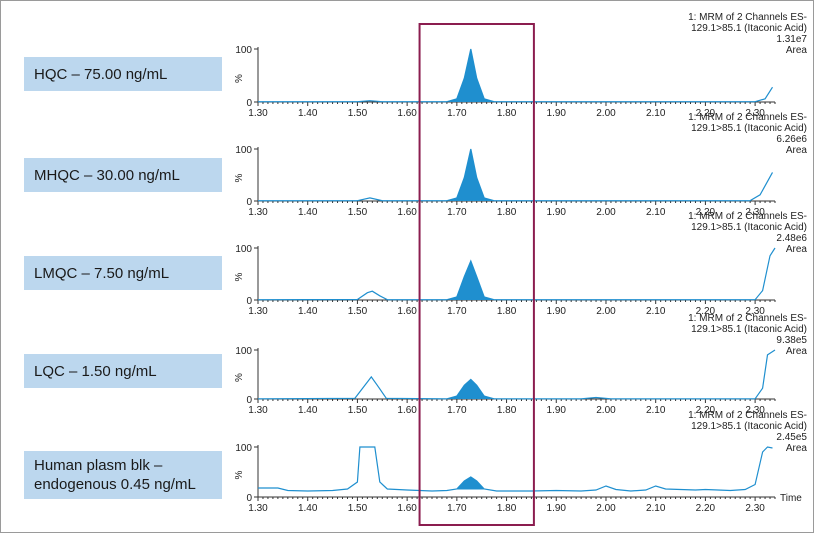  What do you see at coordinates (706, 410) in the screenshot?
I see `x-tick-label-lqc: 2.20` at bounding box center [706, 410].